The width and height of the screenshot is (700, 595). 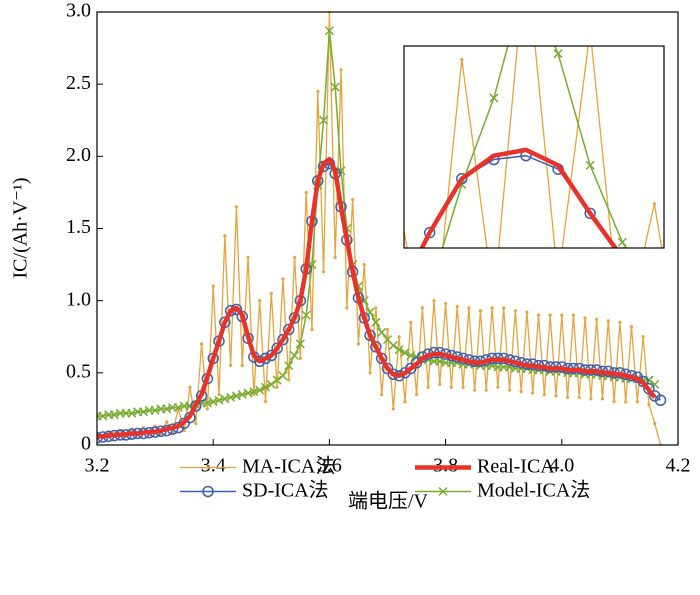 What do you see at coordinates (78, 83) in the screenshot?
I see `y-tick-label: 2.5` at bounding box center [78, 83].